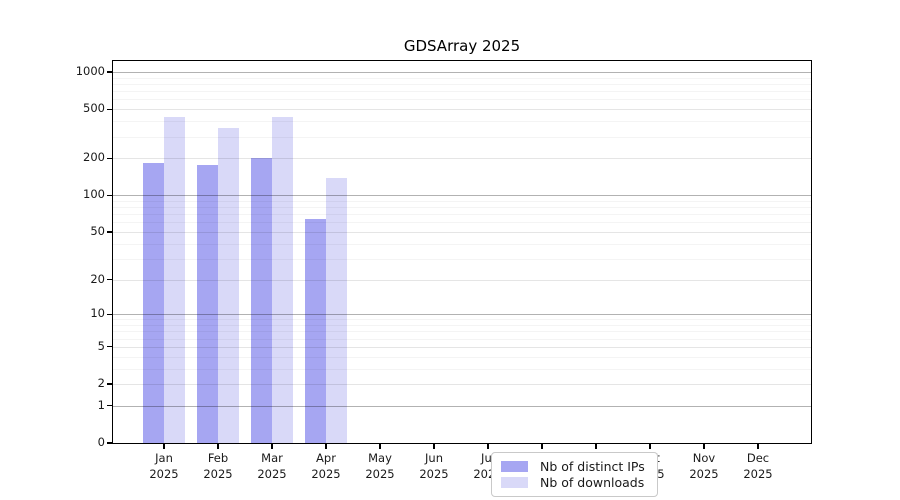  I want to click on y-tick-label-1000: 1000, so click(90, 71).